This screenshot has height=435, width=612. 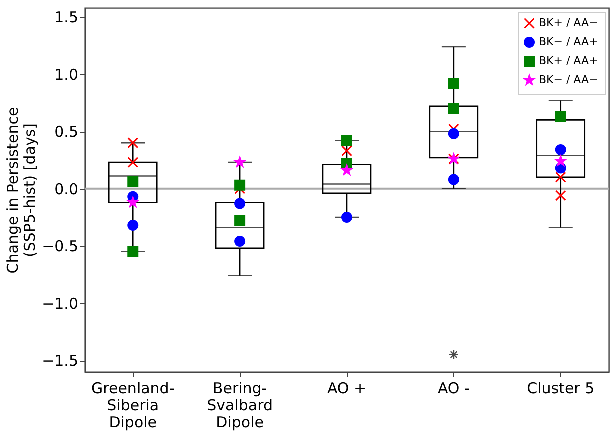 I want to click on legend-label: BK− / AA−, so click(x=568, y=80).